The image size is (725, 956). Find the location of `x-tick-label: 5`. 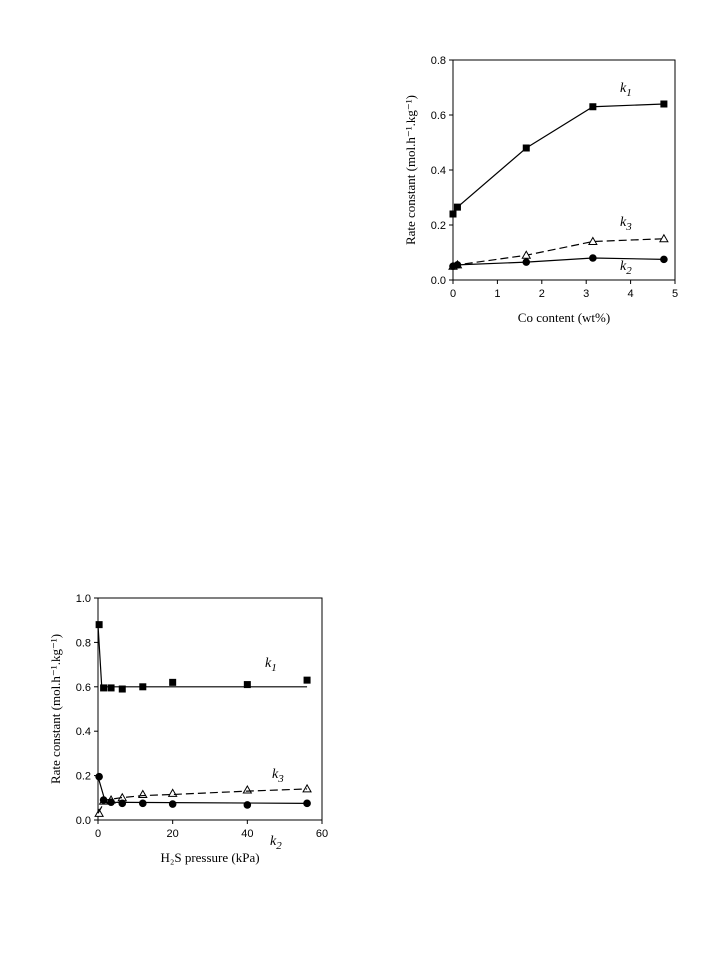

x-tick-label: 5 is located at coordinates (675, 294).